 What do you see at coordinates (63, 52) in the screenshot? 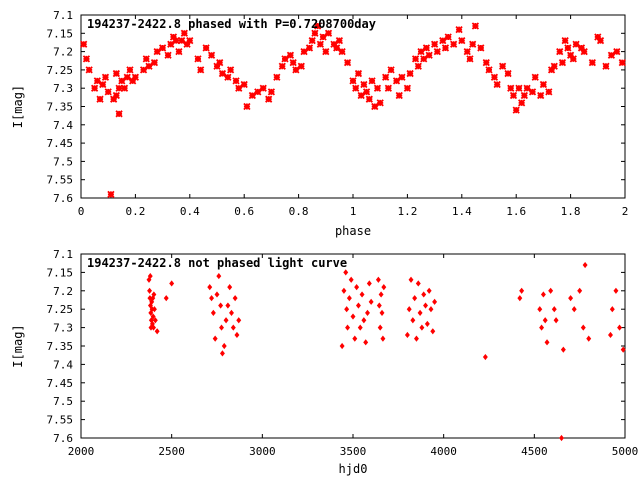
I see `y-tick-label: 7.2` at bounding box center [63, 52].